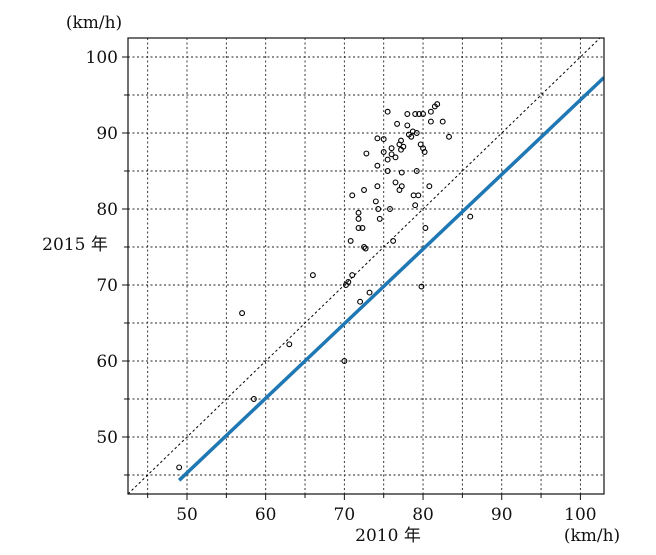 This screenshot has width=656, height=555. Describe the element at coordinates (107, 362) in the screenshot. I see `y-tick-label: 60` at that location.